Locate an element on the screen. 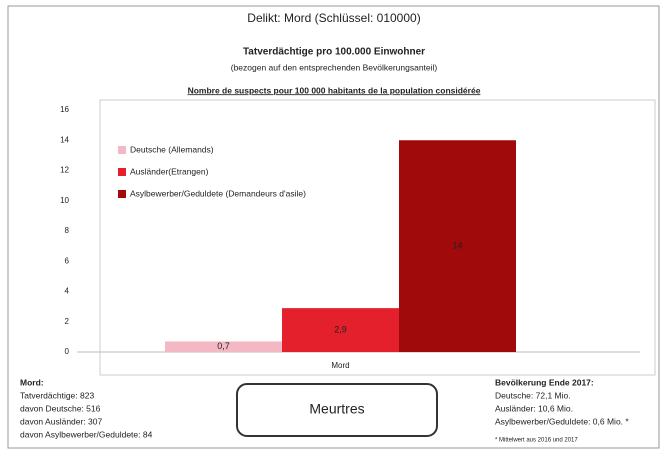 Image resolution: width=667 pixels, height=452 pixels. x-tick-label: Mord is located at coordinates (340, 365).